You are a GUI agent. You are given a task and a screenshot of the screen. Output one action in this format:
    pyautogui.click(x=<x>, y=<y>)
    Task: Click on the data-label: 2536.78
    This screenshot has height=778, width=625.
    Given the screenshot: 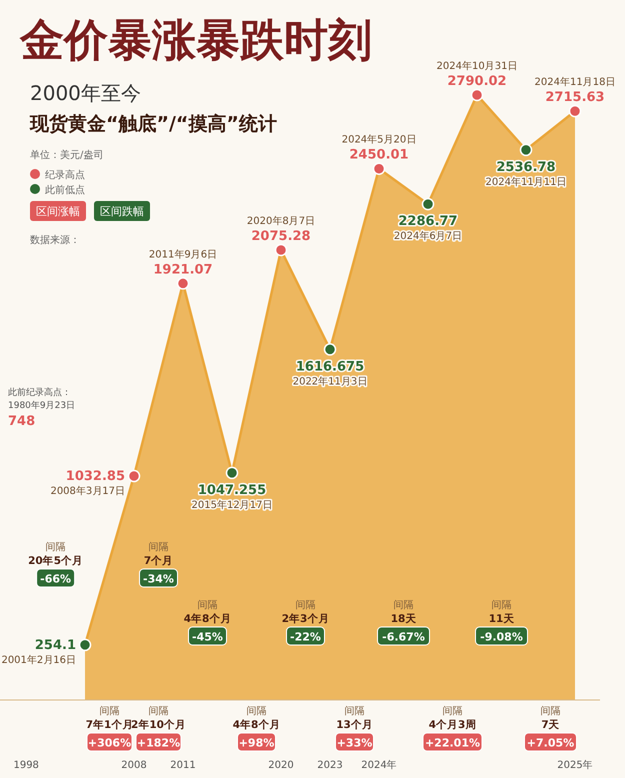 What is the action you would take?
    pyautogui.click(x=526, y=167)
    